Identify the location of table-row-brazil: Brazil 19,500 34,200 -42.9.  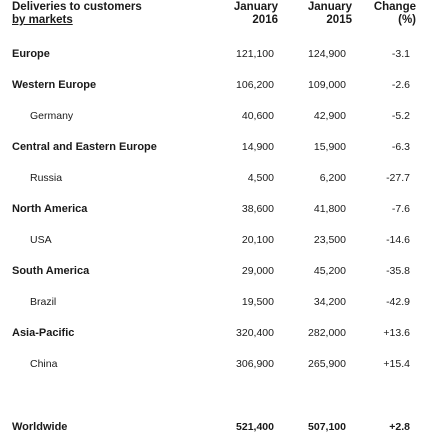
(212, 302).